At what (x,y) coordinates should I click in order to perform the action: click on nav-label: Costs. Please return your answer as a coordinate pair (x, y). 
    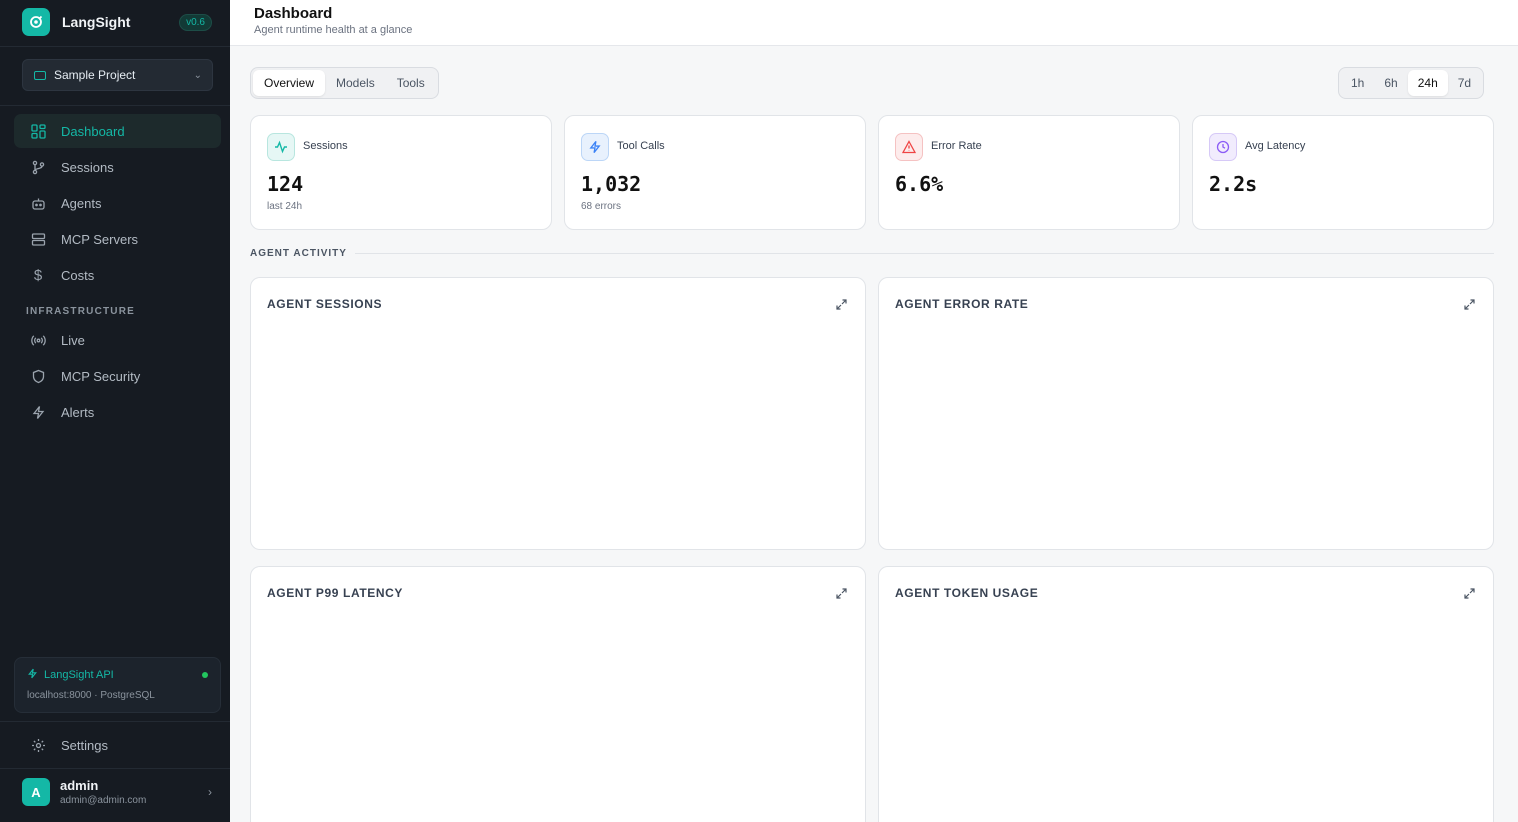
    Looking at the image, I should click on (78, 275).